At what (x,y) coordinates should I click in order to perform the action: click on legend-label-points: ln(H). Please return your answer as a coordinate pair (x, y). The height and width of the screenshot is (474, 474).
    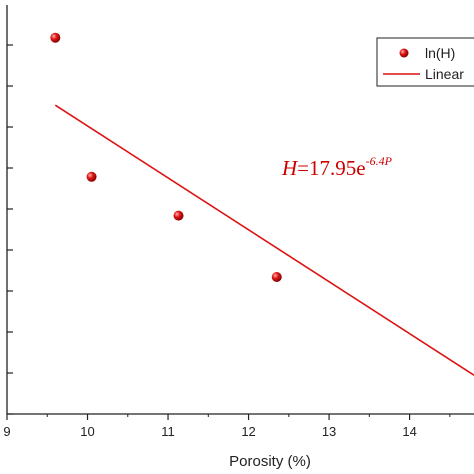
    Looking at the image, I should click on (440, 53).